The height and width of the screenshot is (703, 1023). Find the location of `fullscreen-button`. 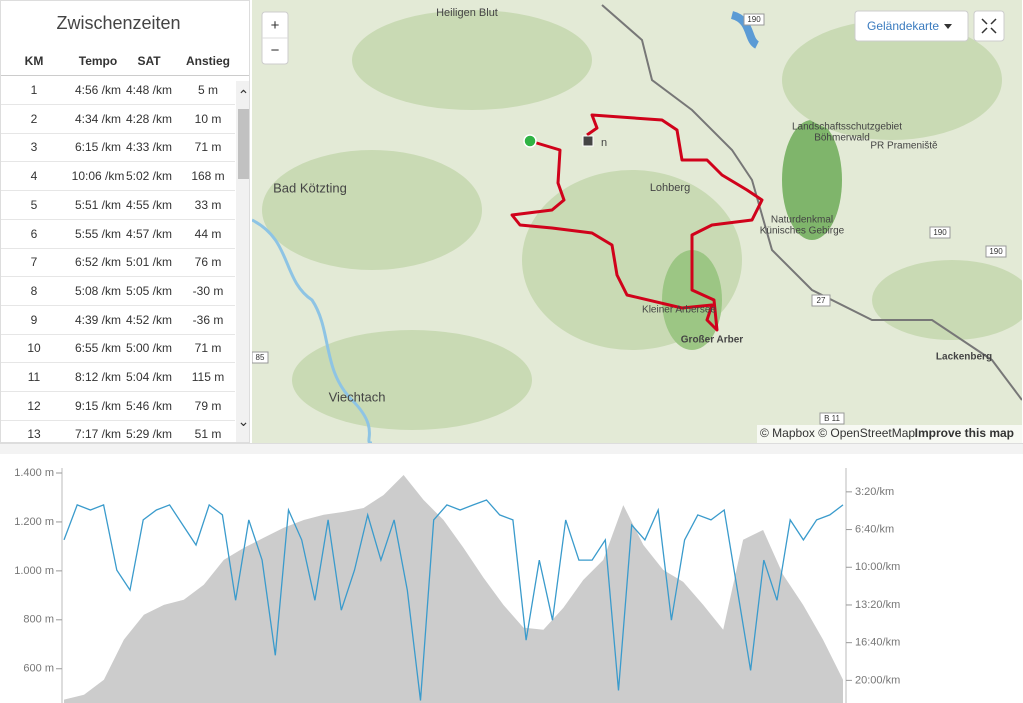

fullscreen-button is located at coordinates (989, 26).